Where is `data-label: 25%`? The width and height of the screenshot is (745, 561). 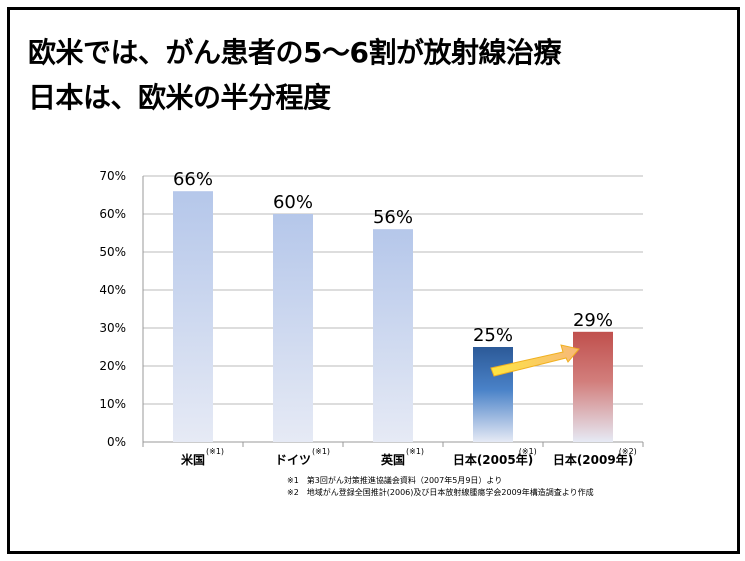 data-label: 25% is located at coordinates (493, 335).